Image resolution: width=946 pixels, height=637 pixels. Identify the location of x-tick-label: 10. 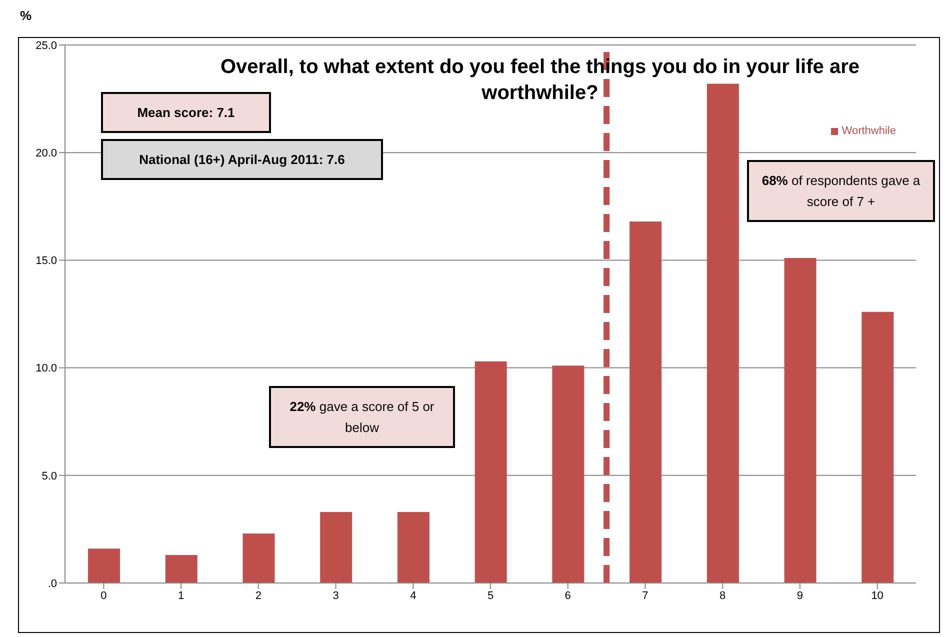
(877, 596).